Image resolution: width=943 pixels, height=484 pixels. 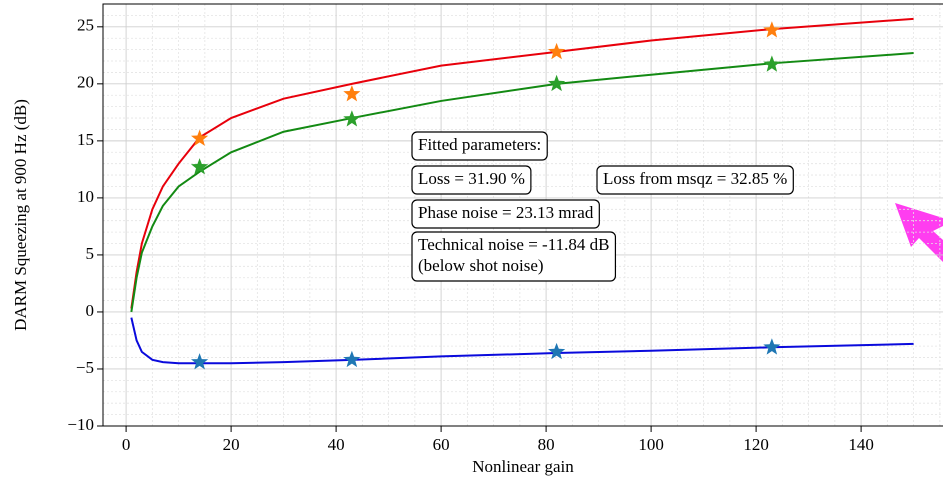 I want to click on x-tick-label: 120, so click(x=756, y=444).